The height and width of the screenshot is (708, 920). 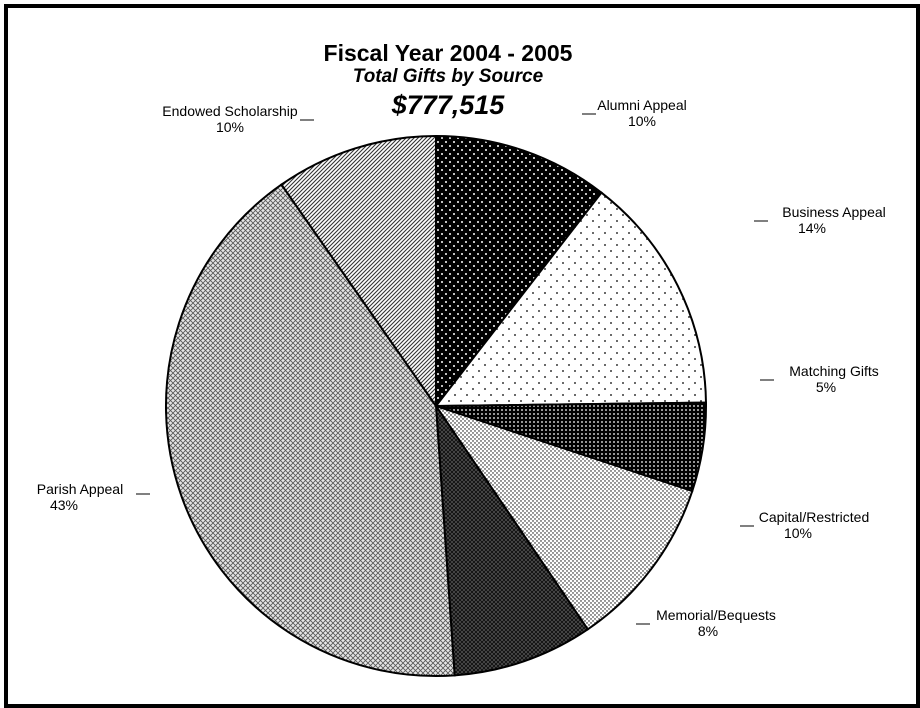 What do you see at coordinates (448, 53) in the screenshot?
I see `chart-title: Fiscal Year 2004 - 2005` at bounding box center [448, 53].